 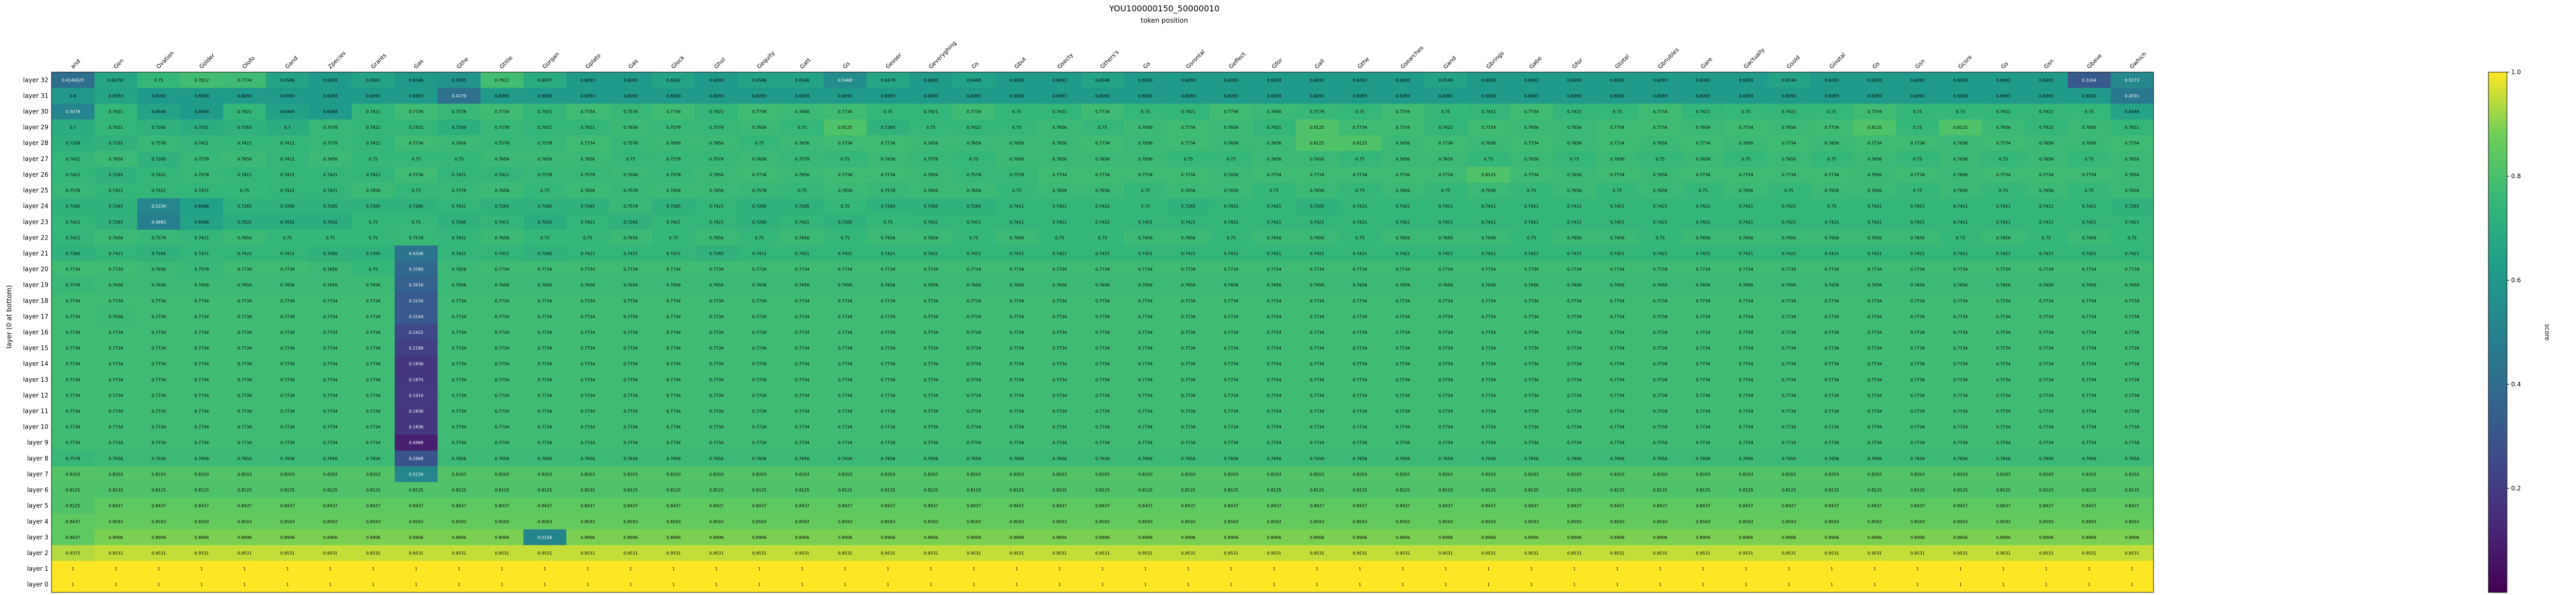 What do you see at coordinates (2138, 60) in the screenshot?
I see `x-tick-label: Gwhich` at bounding box center [2138, 60].